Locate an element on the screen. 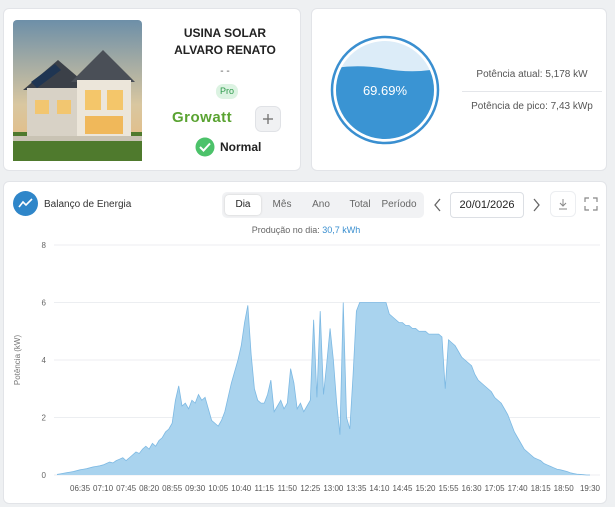  x-tick-label: 06:35 is located at coordinates (80, 488).